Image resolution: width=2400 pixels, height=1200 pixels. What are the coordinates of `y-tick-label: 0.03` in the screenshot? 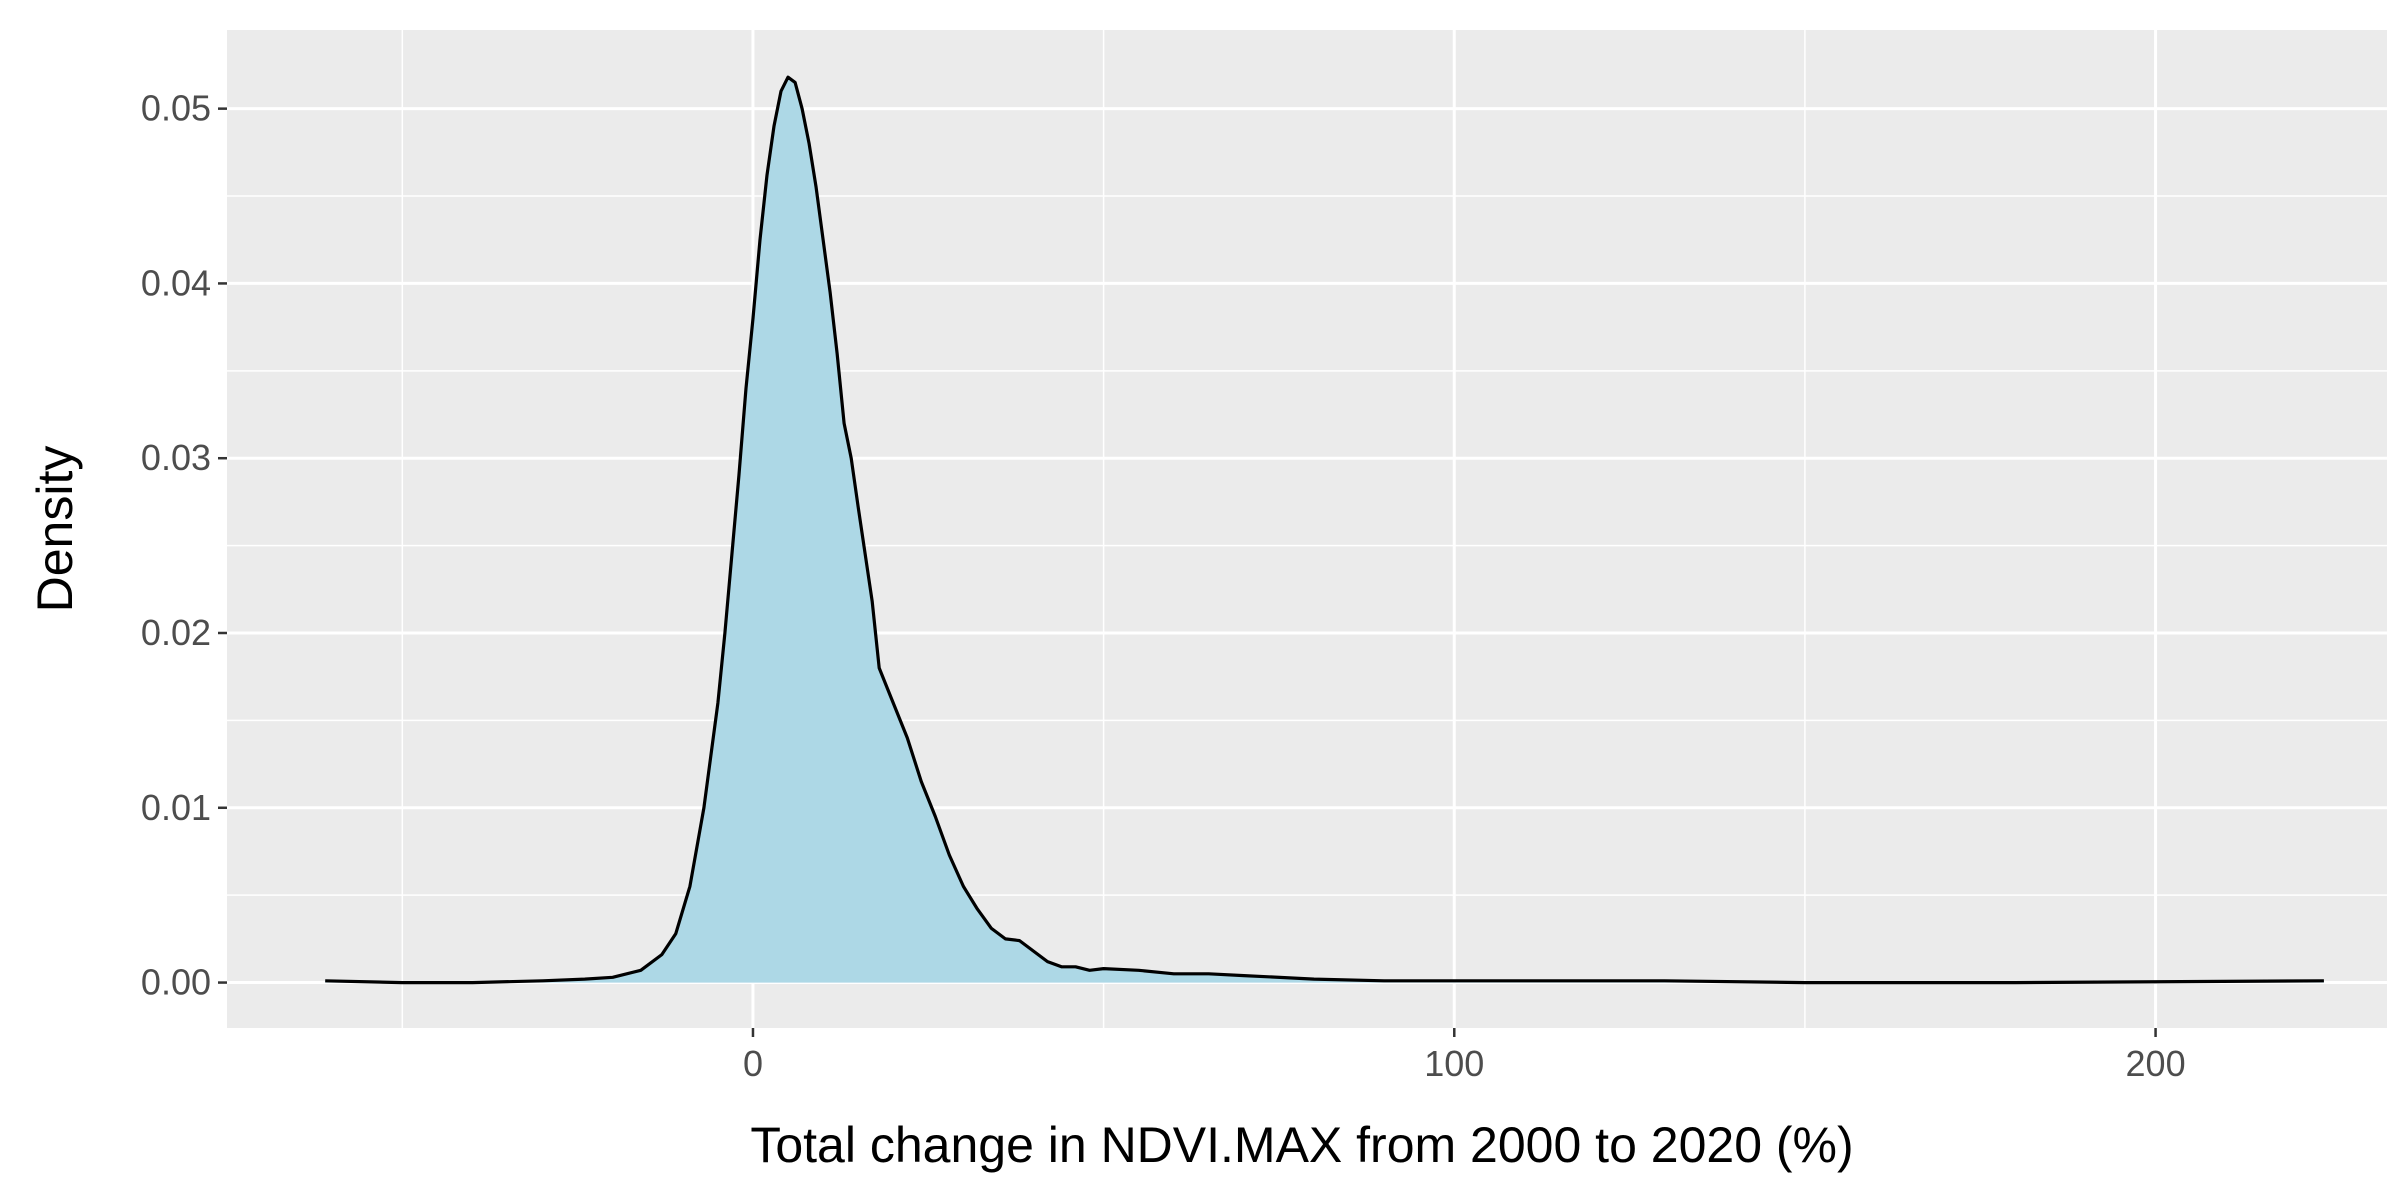 It's located at (176, 457).